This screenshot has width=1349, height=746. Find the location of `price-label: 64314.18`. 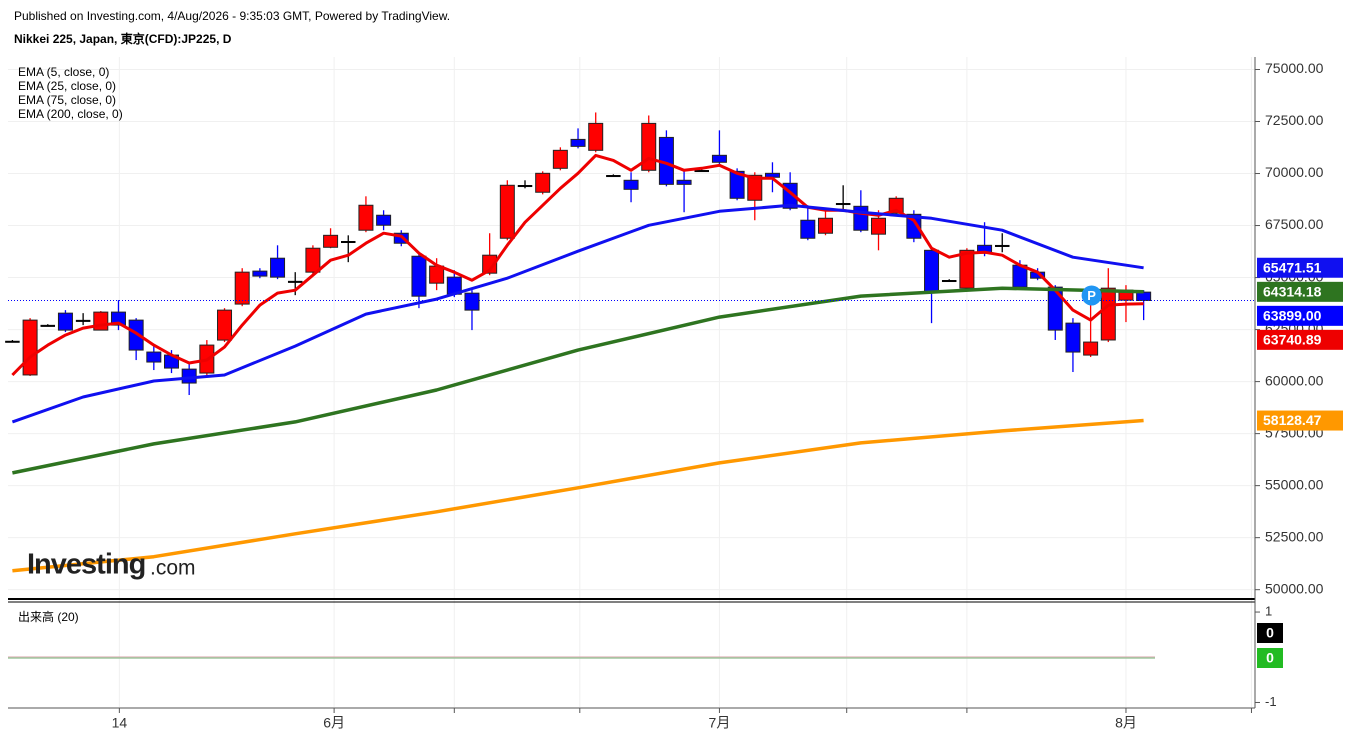

price-label: 64314.18 is located at coordinates (1292, 292).